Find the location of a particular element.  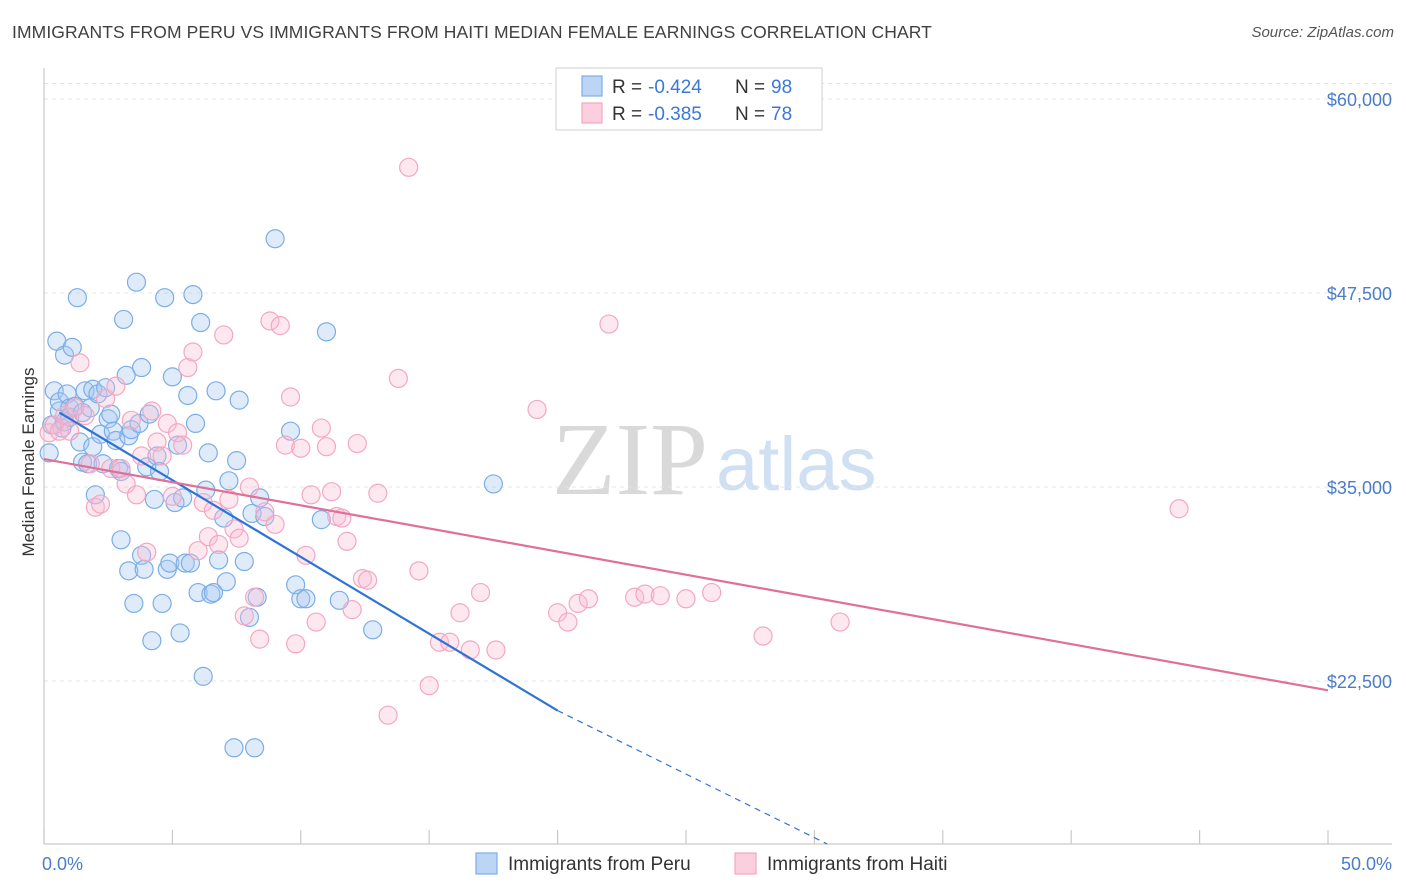

y-tick-label-2: $47,500 is located at coordinates (1359, 294).